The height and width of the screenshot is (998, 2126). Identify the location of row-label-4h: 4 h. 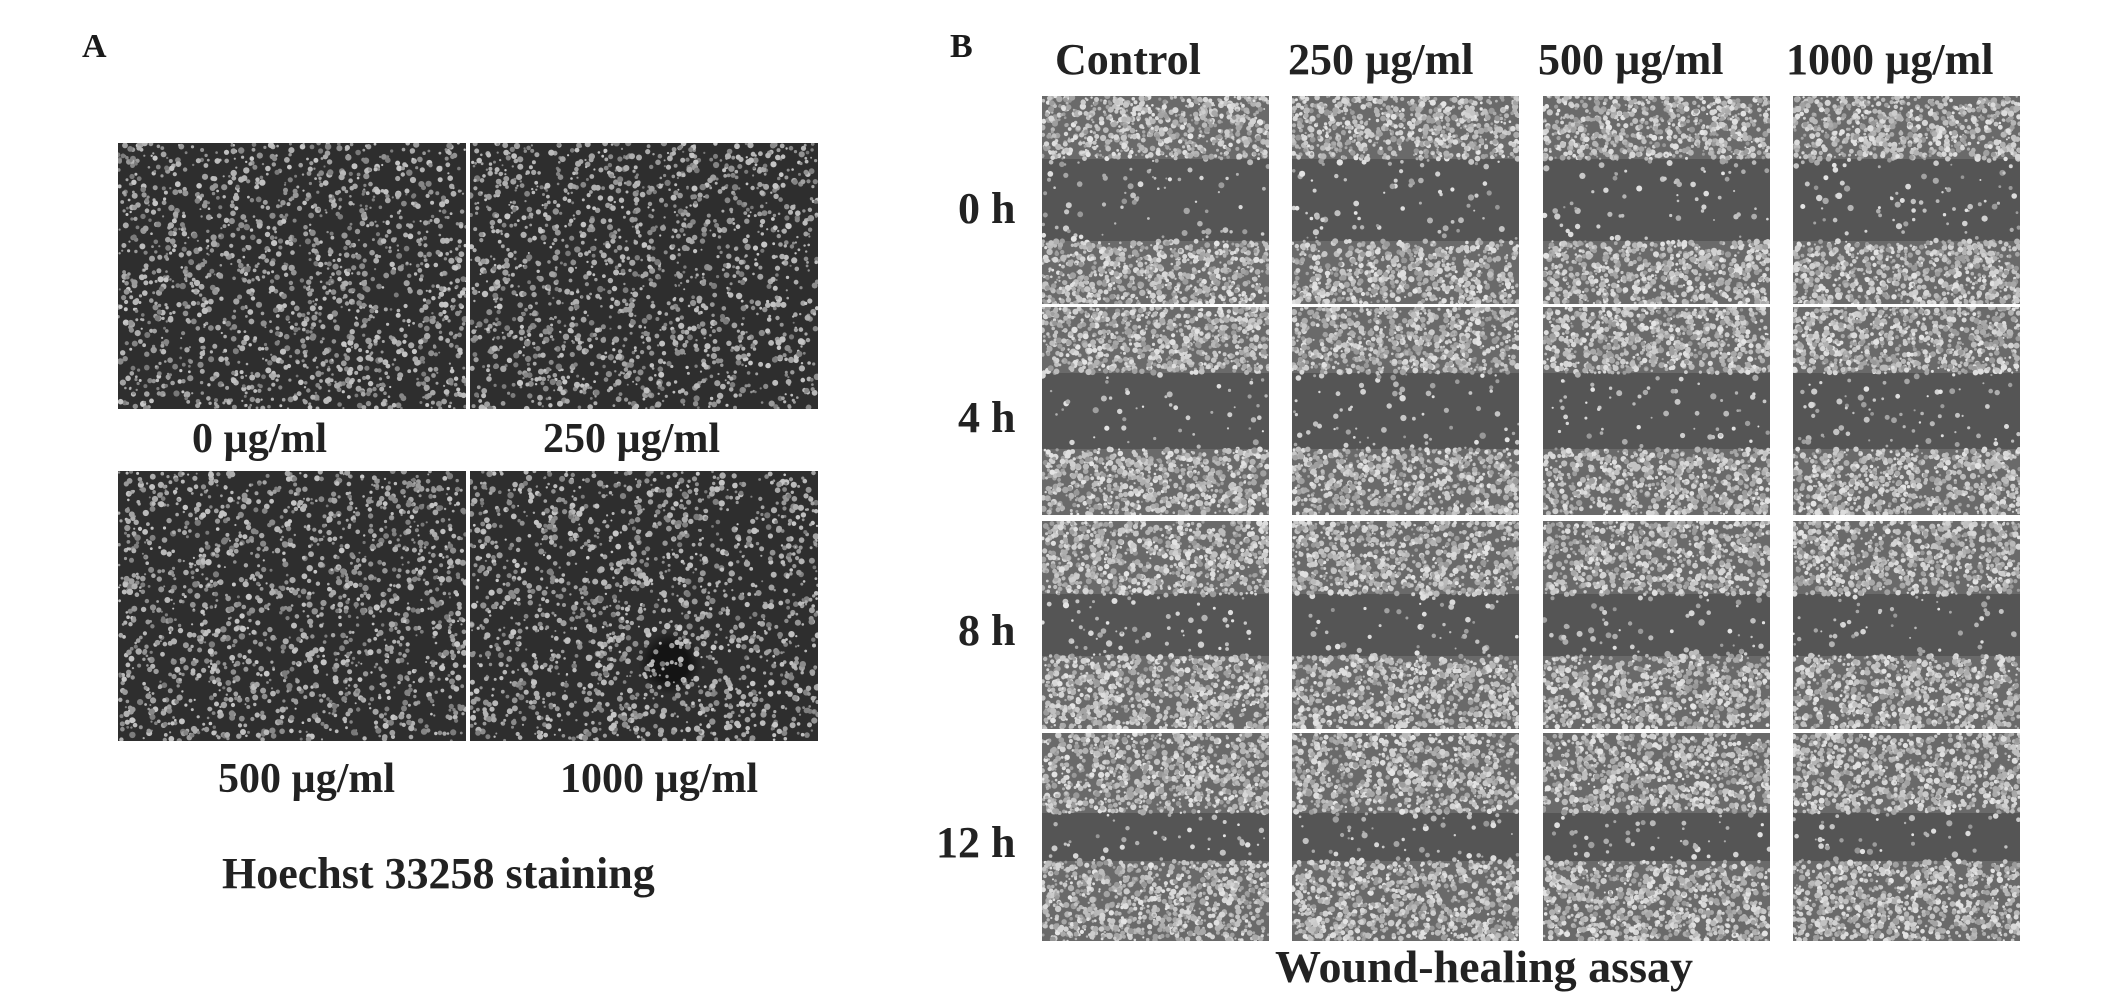
(986, 417).